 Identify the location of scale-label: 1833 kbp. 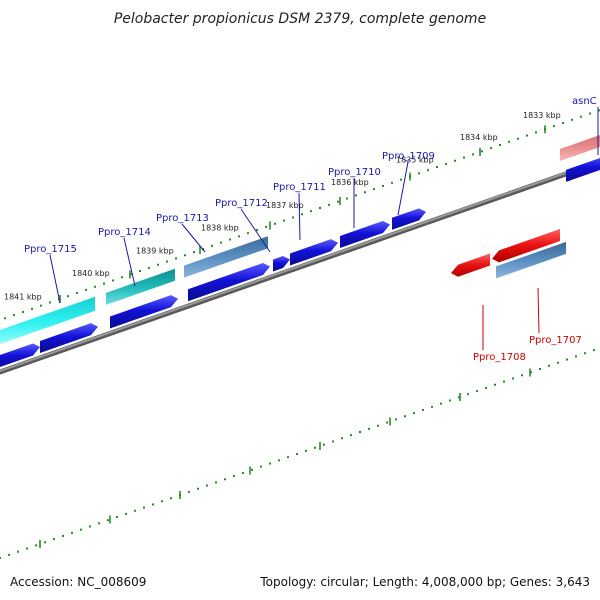
(542, 115).